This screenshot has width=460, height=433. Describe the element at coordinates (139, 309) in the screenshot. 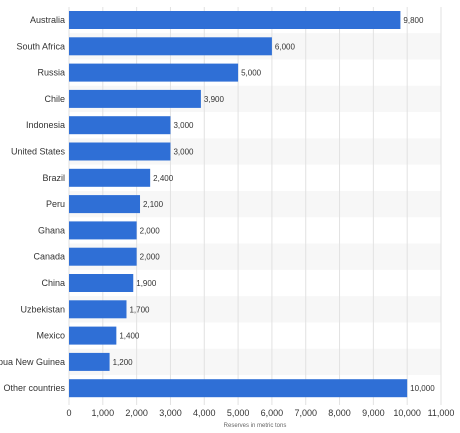

I see `value-label: 1,700` at that location.